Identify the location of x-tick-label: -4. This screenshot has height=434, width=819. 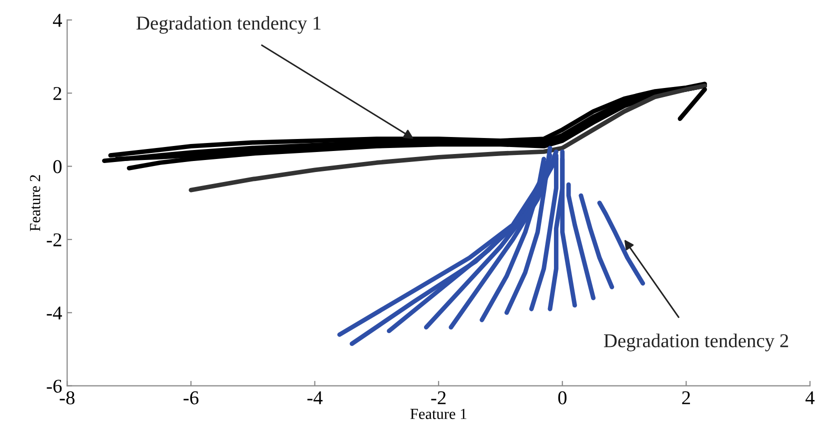
(315, 397).